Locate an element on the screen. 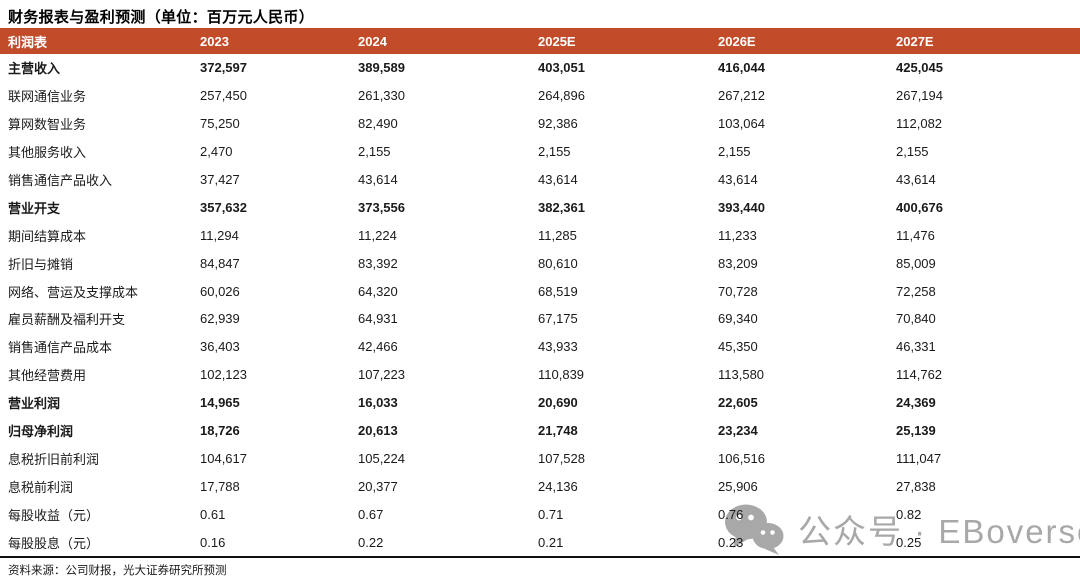 This screenshot has width=1080, height=580. value-cell-2024: 0.22 is located at coordinates (371, 542).